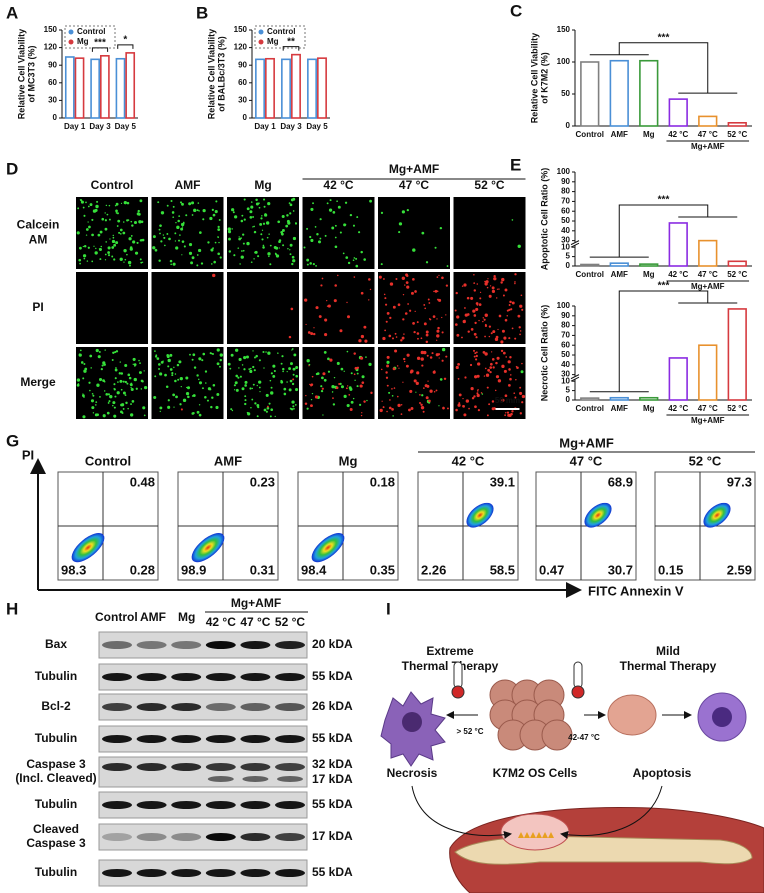 This screenshot has height=893, width=764. Describe the element at coordinates (737, 134) in the screenshot. I see `x-tick-label: 52 °C` at that location.